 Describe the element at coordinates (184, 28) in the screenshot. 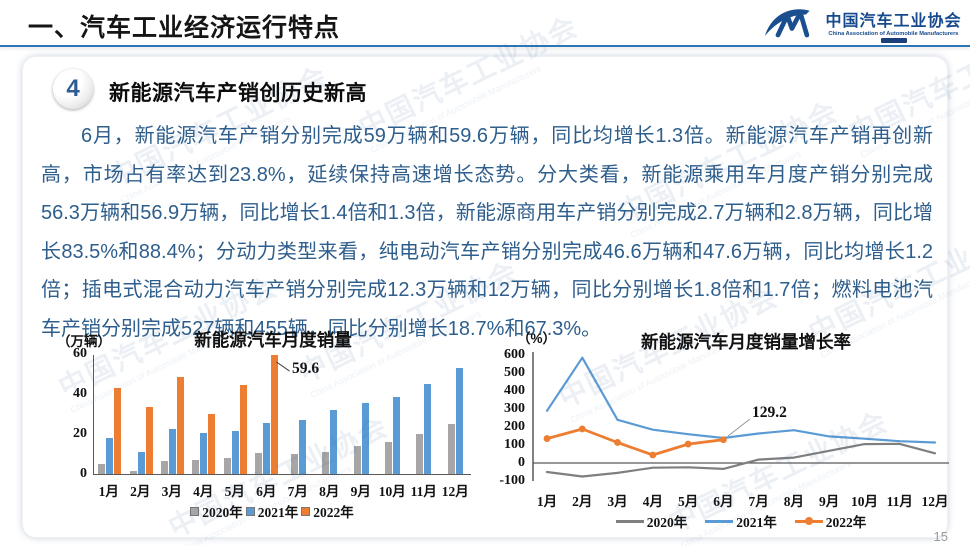

I see `page-title: 一、汽车工业经济运行特点` at that location.